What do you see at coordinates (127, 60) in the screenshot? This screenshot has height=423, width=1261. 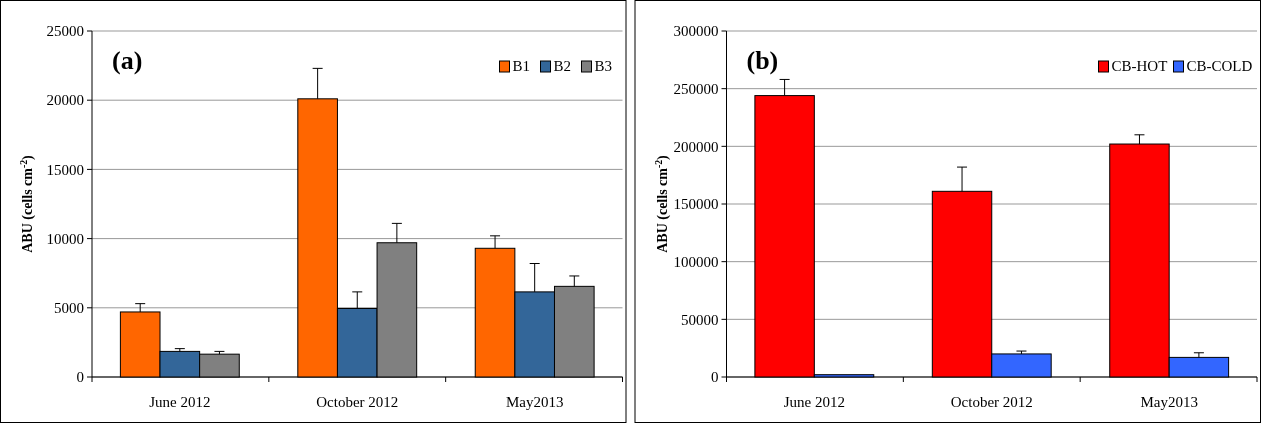 I see `text: (a)` at bounding box center [127, 60].